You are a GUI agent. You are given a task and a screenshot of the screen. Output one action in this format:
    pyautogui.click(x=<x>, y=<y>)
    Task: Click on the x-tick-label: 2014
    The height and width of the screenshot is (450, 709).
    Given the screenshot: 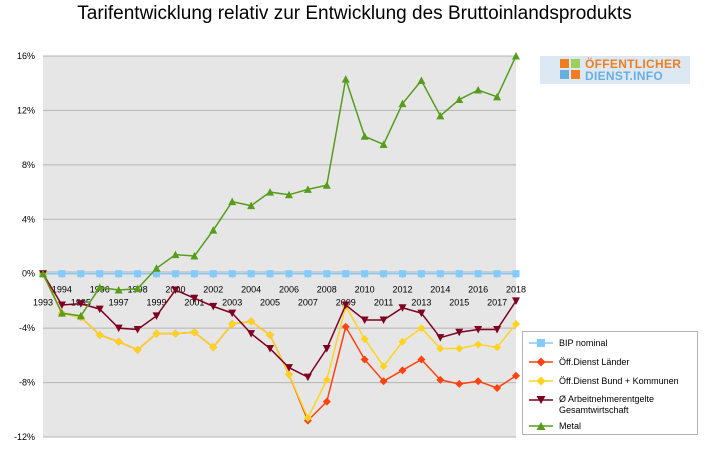 What is the action you would take?
    pyautogui.click(x=440, y=290)
    